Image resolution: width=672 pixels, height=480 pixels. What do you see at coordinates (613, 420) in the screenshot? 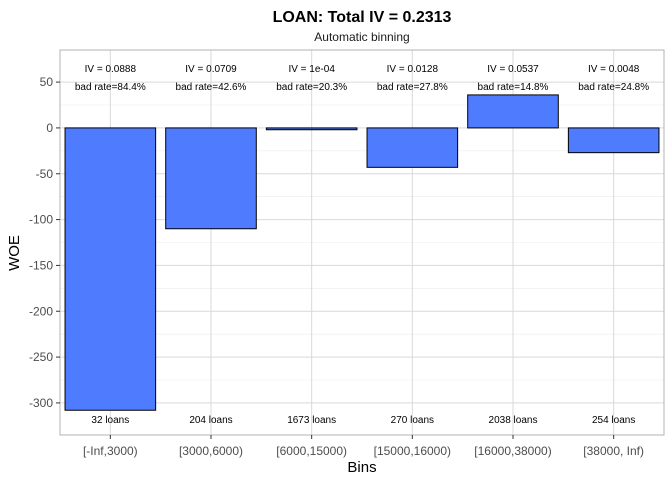
I see `count-label: 254 loans` at bounding box center [613, 420].